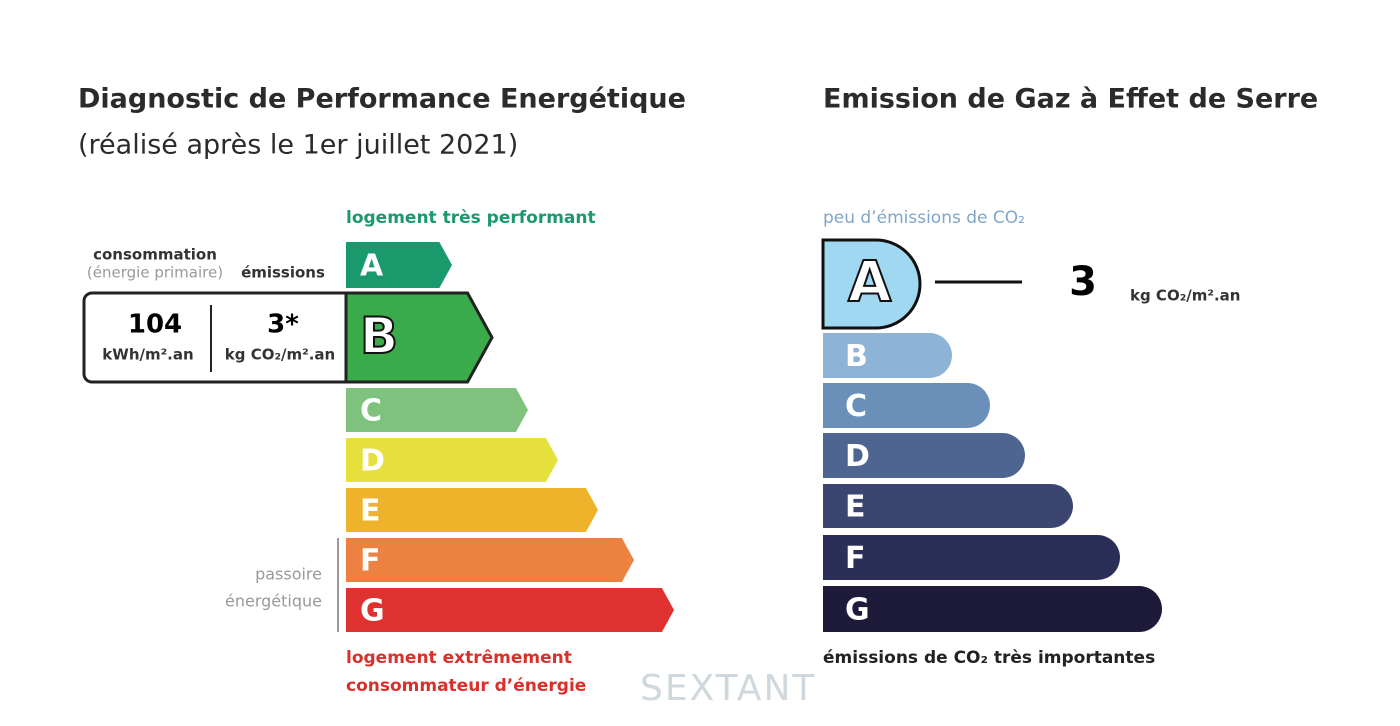 This screenshot has width=1400, height=726. Describe the element at coordinates (471, 218) in the screenshot. I see `dpe-top-label: logement très performant` at that location.